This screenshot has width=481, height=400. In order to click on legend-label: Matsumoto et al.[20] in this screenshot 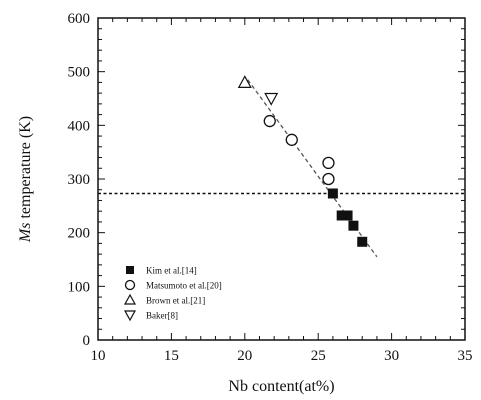, I will do `click(184, 286)`.